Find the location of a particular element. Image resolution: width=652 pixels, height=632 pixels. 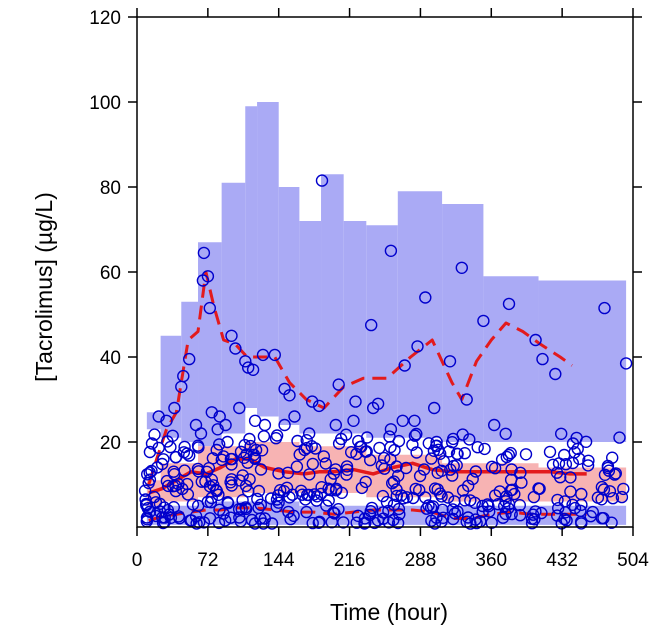

x-tick-label-3: 216 is located at coordinates (350, 560).